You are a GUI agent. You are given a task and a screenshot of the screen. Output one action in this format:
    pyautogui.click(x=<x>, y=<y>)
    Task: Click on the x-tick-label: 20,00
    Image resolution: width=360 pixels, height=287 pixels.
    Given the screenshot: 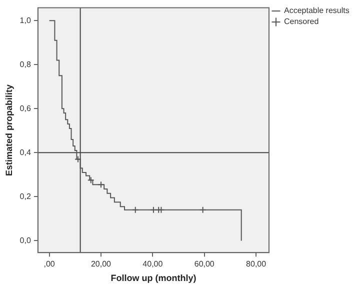 What is the action you would take?
    pyautogui.click(x=101, y=264)
    